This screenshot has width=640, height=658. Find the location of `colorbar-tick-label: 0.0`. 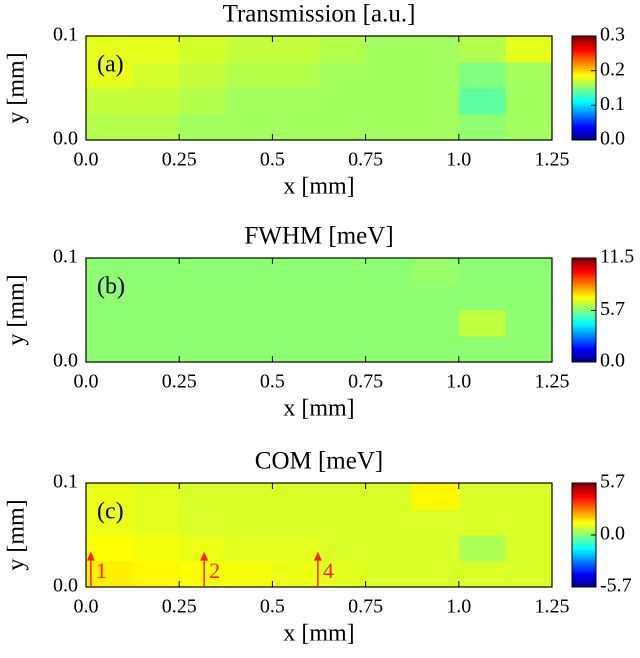

colorbar-tick-label: 0.0 is located at coordinates (612, 139).